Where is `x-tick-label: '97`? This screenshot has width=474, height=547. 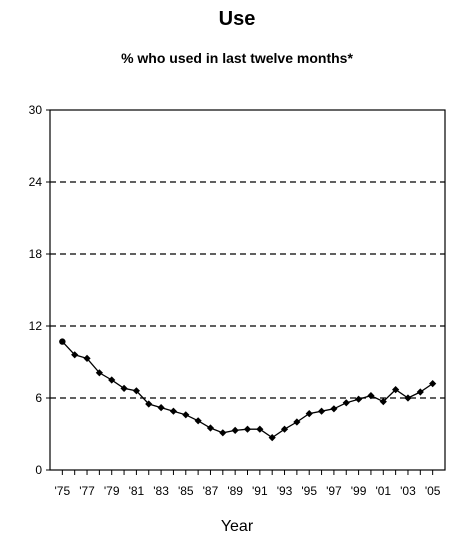 x-tick-label: '97 is located at coordinates (334, 491).